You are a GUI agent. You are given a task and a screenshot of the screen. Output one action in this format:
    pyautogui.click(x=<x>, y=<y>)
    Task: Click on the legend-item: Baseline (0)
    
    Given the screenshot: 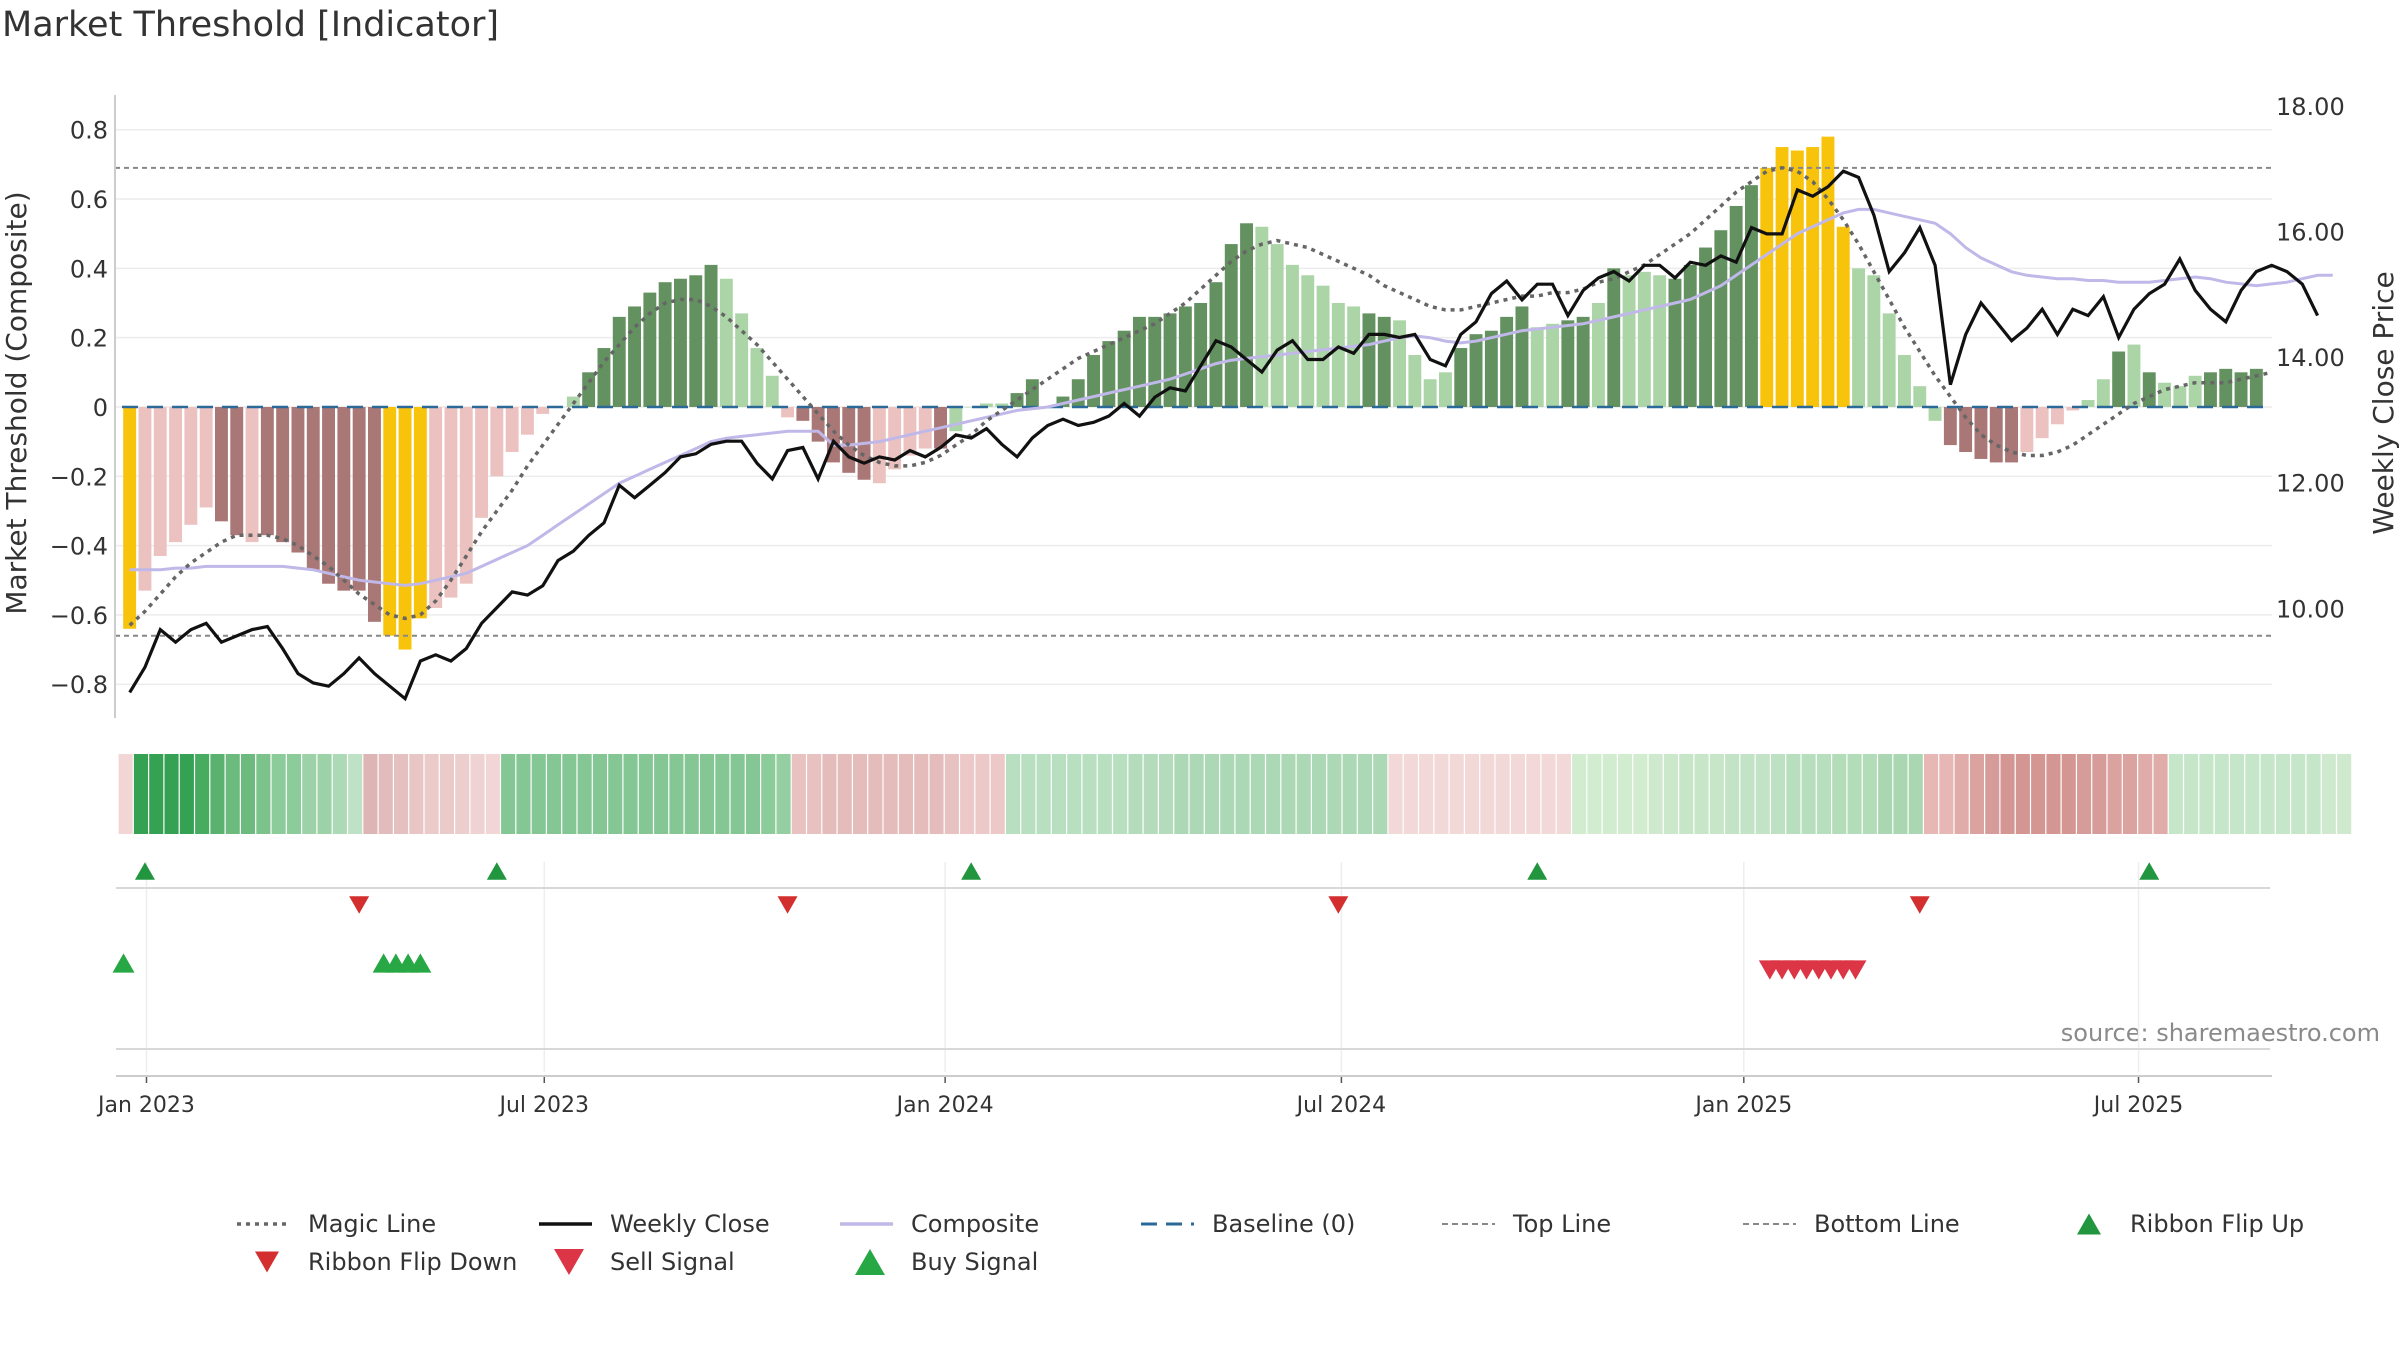 What is the action you would take?
    pyautogui.click(x=1248, y=1224)
    